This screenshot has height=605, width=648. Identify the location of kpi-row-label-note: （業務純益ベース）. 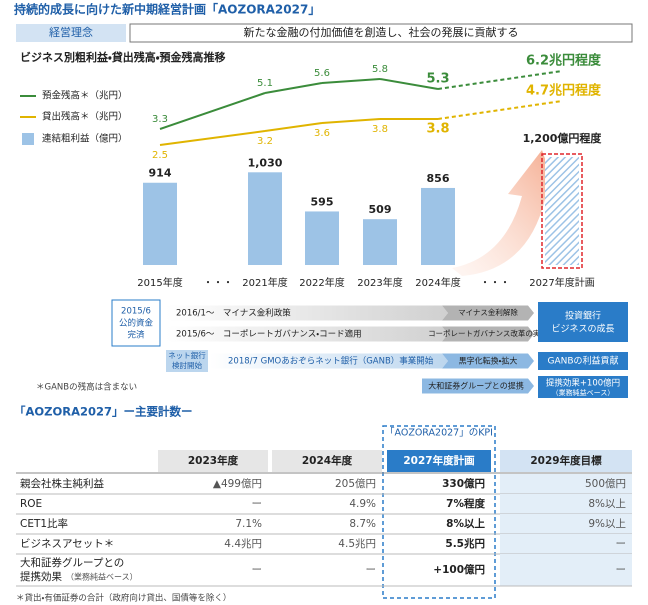
(102, 577).